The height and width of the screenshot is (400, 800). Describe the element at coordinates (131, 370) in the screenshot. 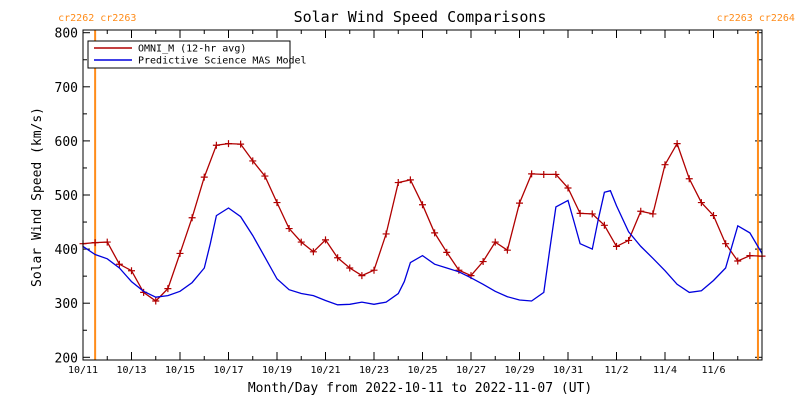

I see `x-tick-label: 10/13` at that location.